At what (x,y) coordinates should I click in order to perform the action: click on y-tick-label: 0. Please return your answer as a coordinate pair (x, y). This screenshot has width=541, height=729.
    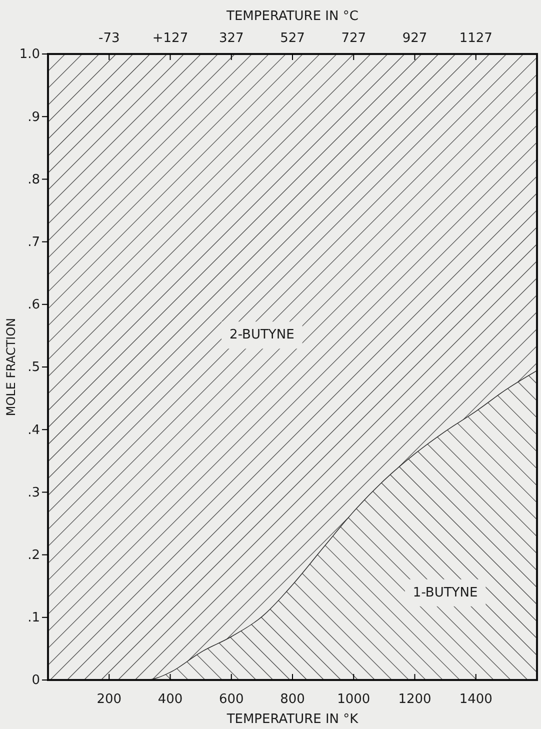
    Looking at the image, I should click on (36, 680).